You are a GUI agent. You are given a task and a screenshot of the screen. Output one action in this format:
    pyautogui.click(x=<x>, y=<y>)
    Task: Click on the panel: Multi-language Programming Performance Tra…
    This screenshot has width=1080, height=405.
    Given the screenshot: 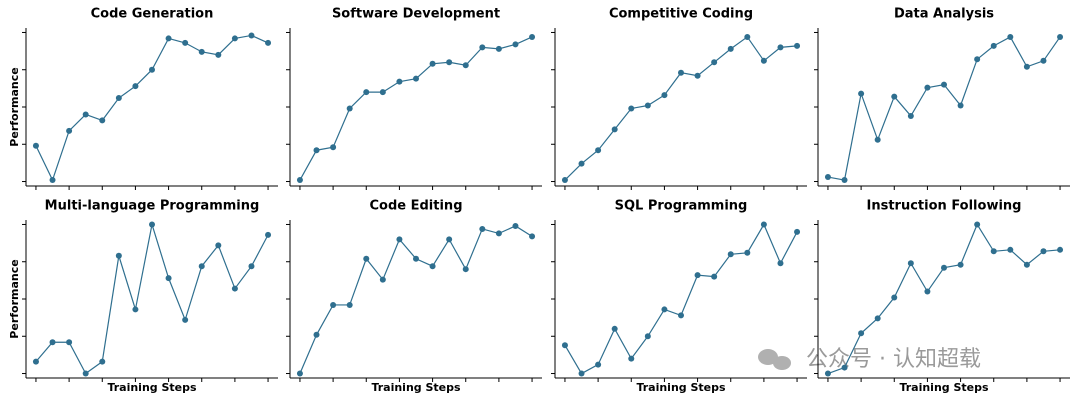 What is the action you would take?
    pyautogui.click(x=143, y=296)
    